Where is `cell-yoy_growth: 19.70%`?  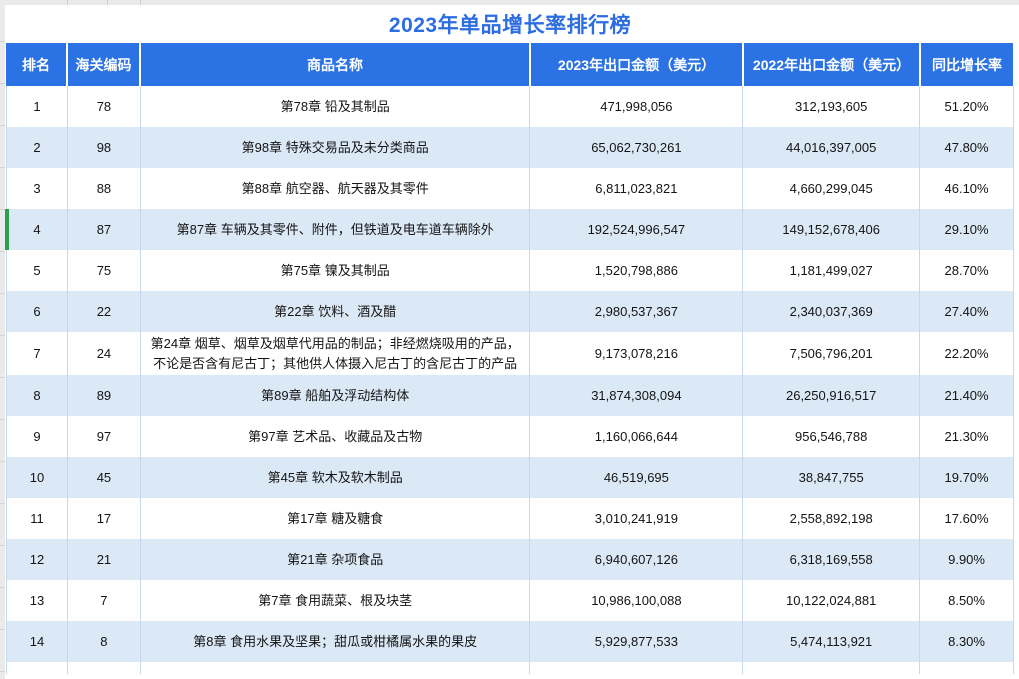
cell-yoy_growth: 19.70% is located at coordinates (966, 477).